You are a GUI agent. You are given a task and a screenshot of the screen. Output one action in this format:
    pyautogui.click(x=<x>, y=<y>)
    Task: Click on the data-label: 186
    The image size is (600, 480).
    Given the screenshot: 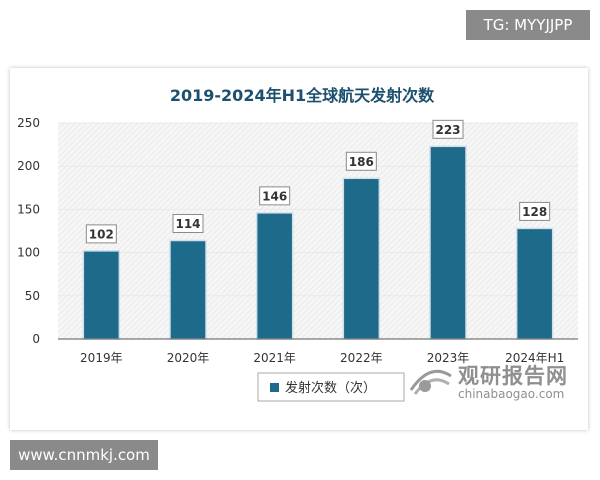 What is the action you would take?
    pyautogui.click(x=361, y=162)
    